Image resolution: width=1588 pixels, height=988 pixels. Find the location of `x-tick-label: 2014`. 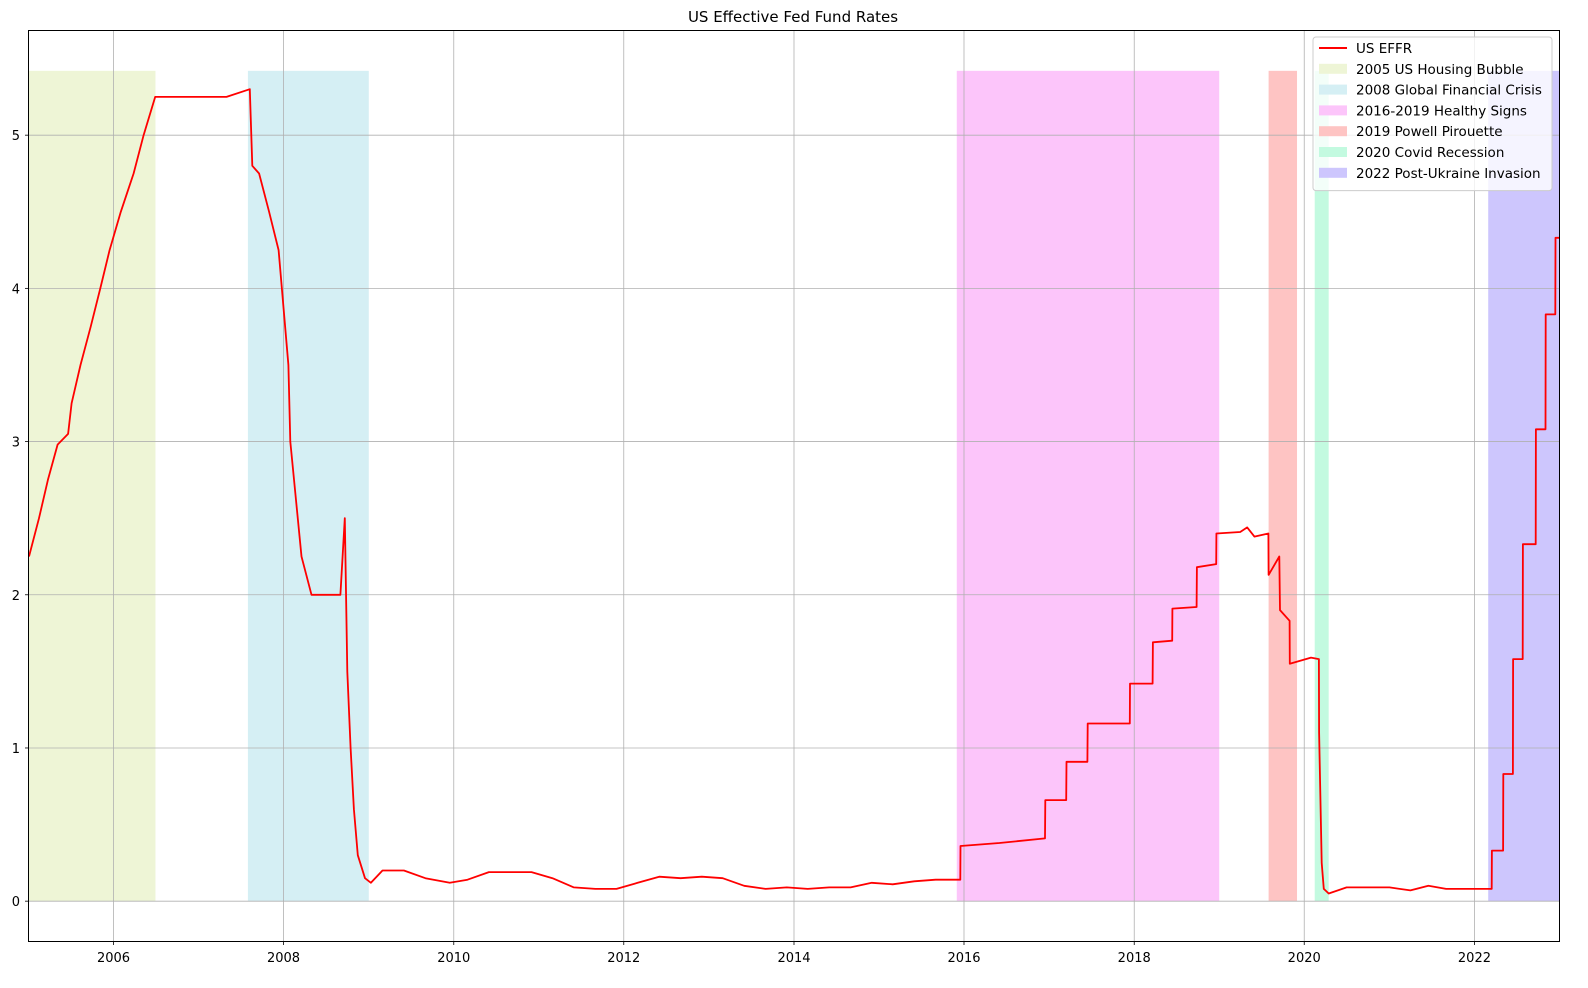

x-tick-label: 2014 is located at coordinates (793, 958).